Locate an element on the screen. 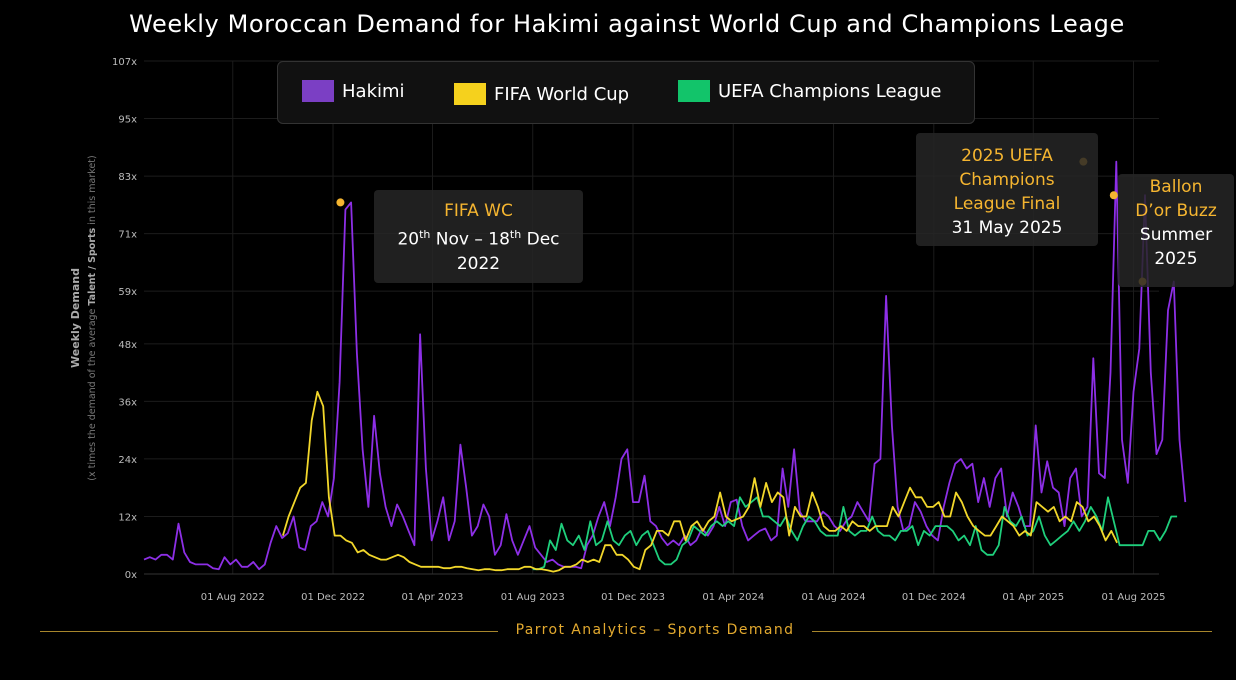 The image size is (1236, 680). annotation-ballon-dor: Ballon D’or Buzz Summer 2025 is located at coordinates (1176, 230).